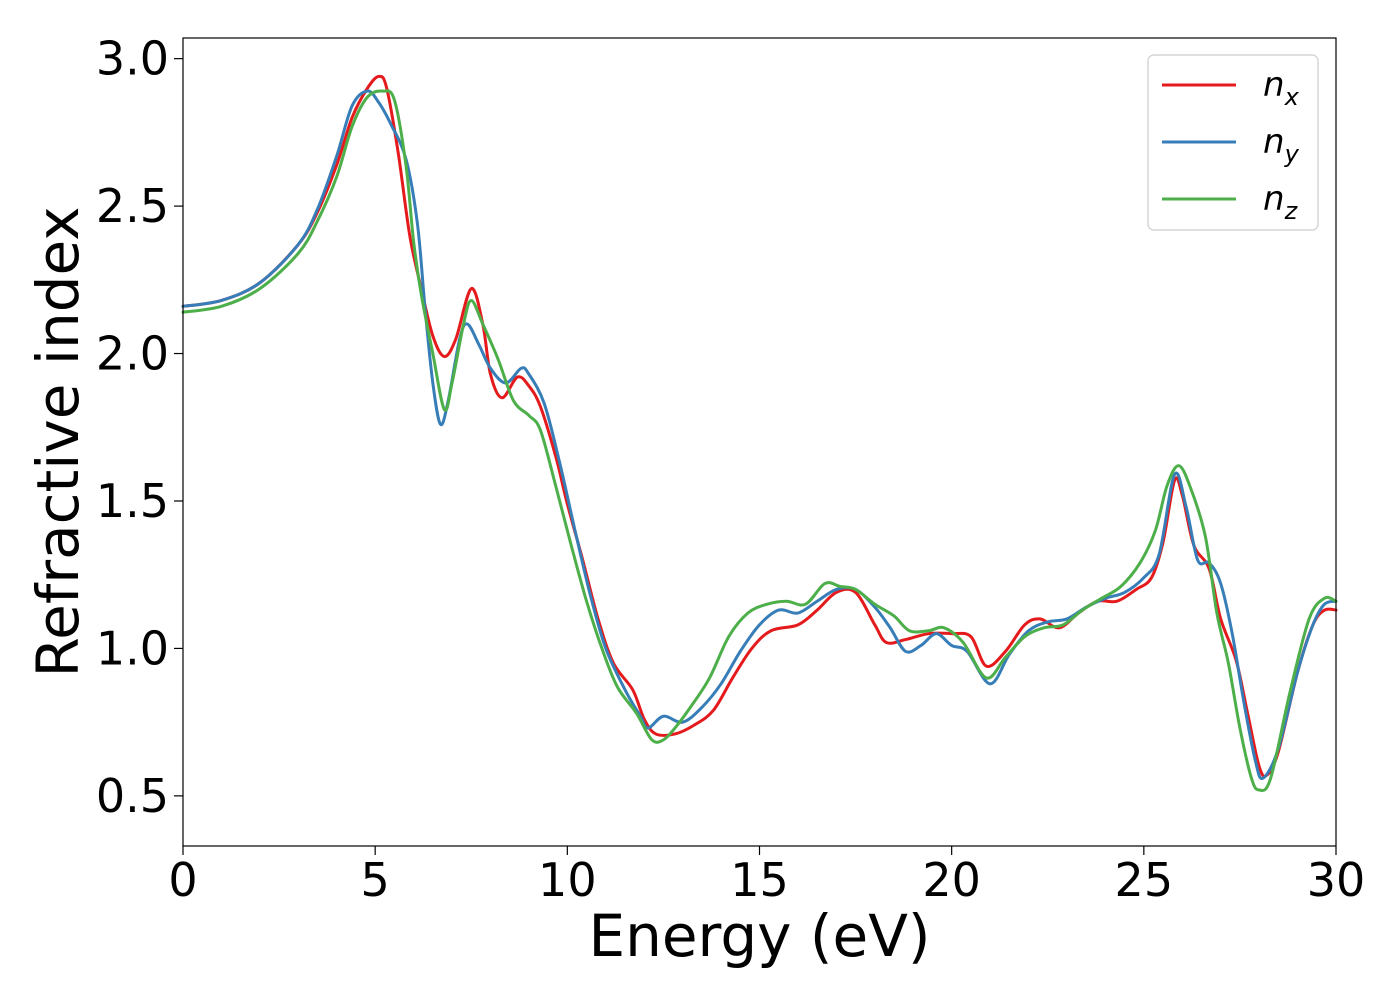 The image size is (1400, 1000). I want to click on y-tick-label: 0.5, so click(132, 796).